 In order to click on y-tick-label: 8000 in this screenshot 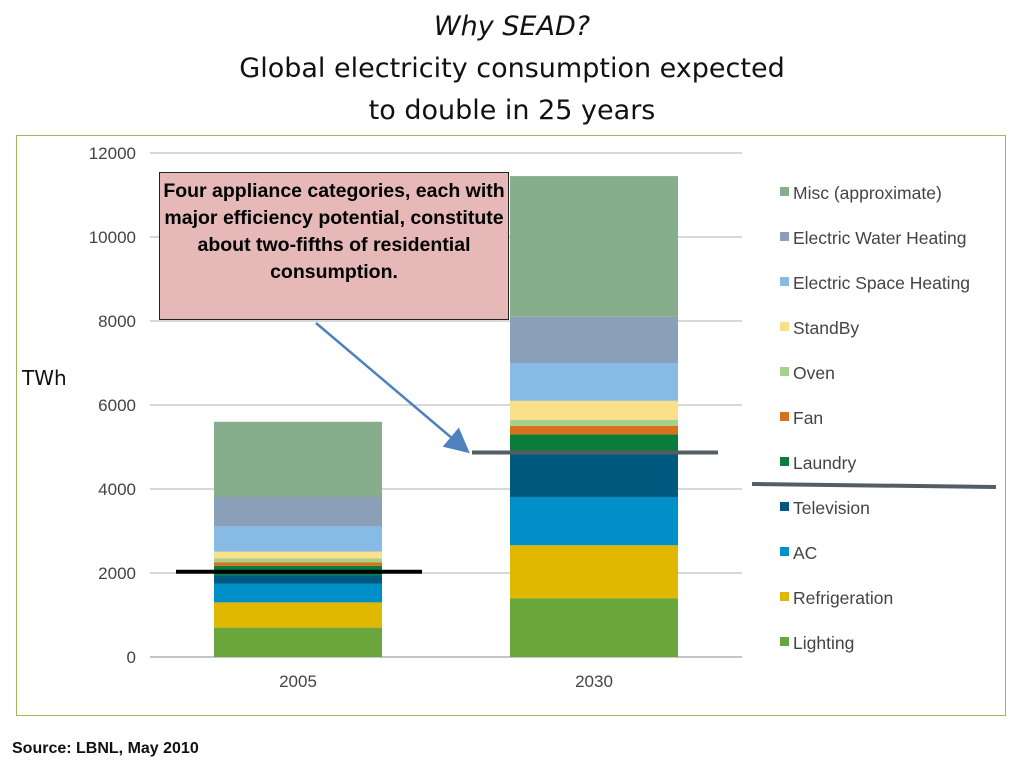, I will do `click(117, 321)`.